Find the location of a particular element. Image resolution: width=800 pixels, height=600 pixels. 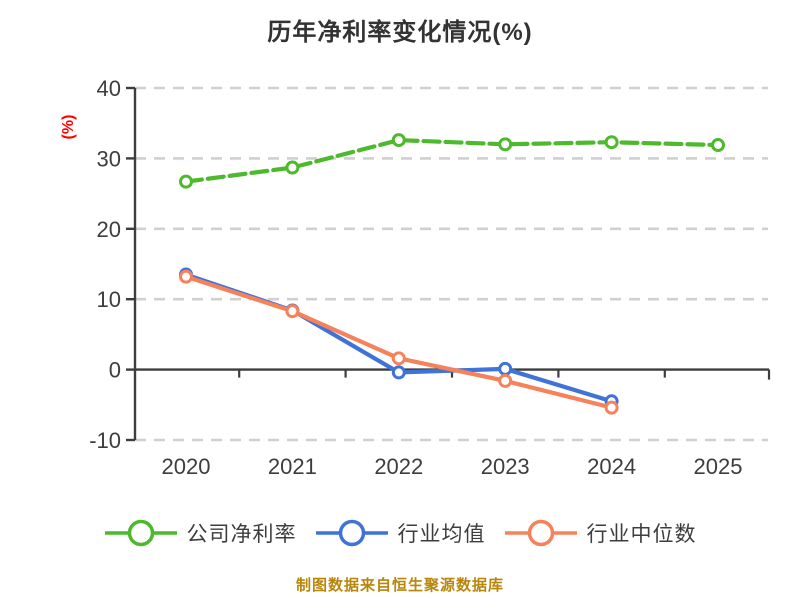

chart-title: 历年净利率变化情况(%) is located at coordinates (400, 32).